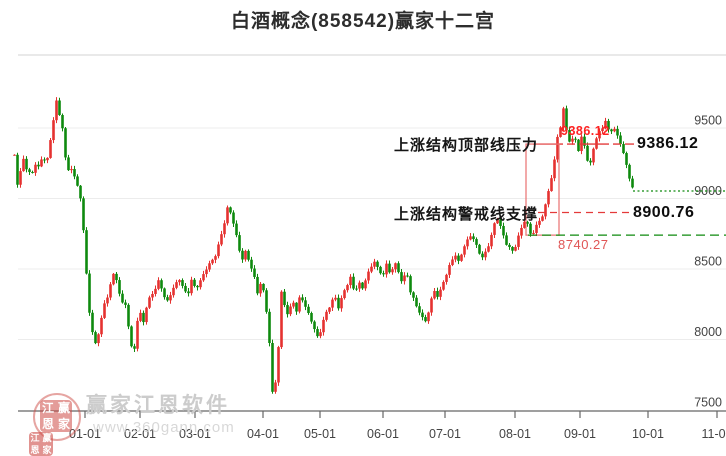 The image size is (726, 456). I want to click on y-axis-label: 9500, so click(708, 121).